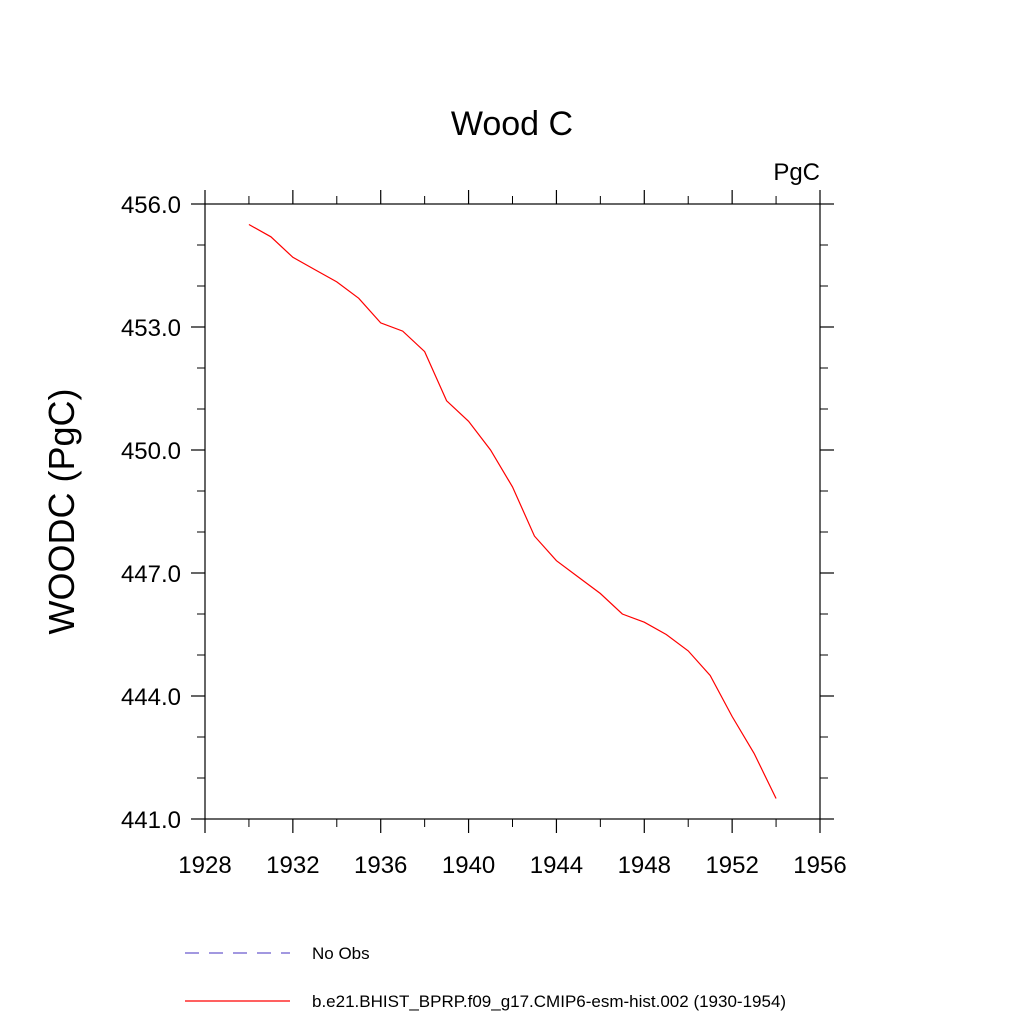 The width and height of the screenshot is (1024, 1024). Describe the element at coordinates (512, 124) in the screenshot. I see `chart-title: Wood C` at that location.